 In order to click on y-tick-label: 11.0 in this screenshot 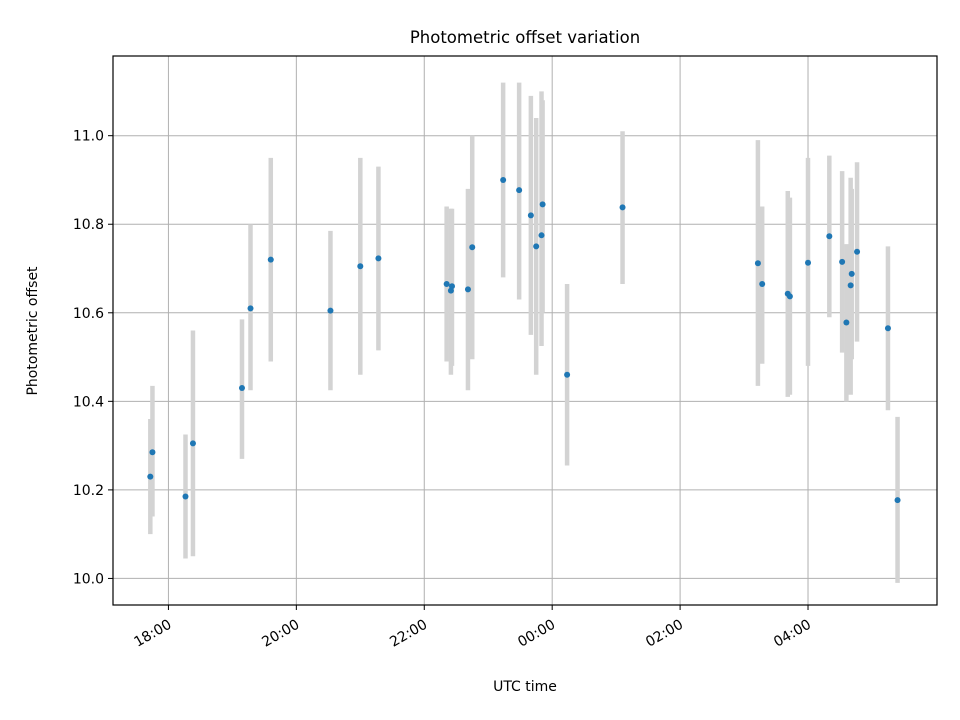, I will do `click(88, 137)`.